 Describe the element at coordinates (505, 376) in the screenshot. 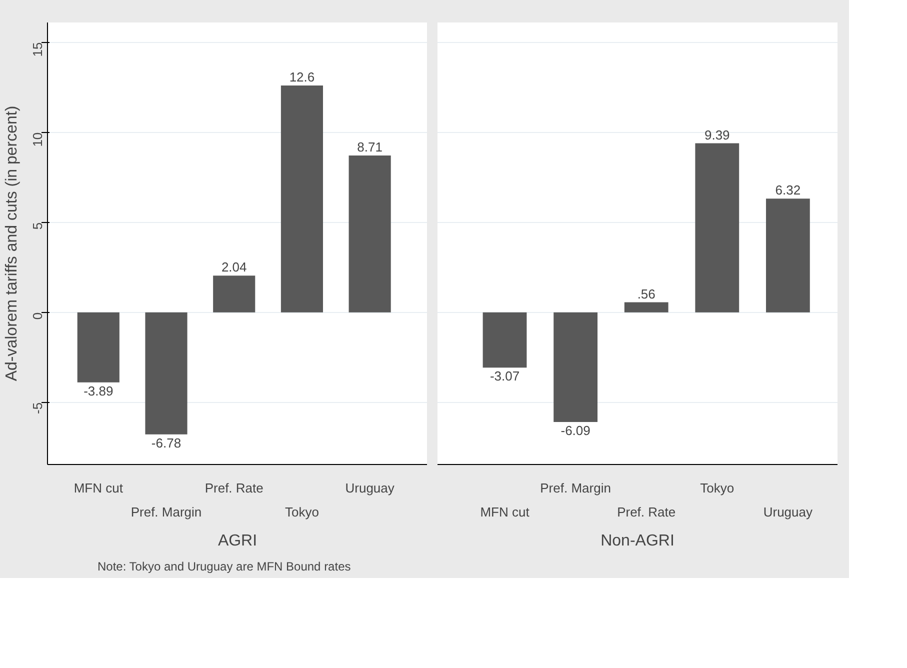

I see `data-label: -3.07` at that location.